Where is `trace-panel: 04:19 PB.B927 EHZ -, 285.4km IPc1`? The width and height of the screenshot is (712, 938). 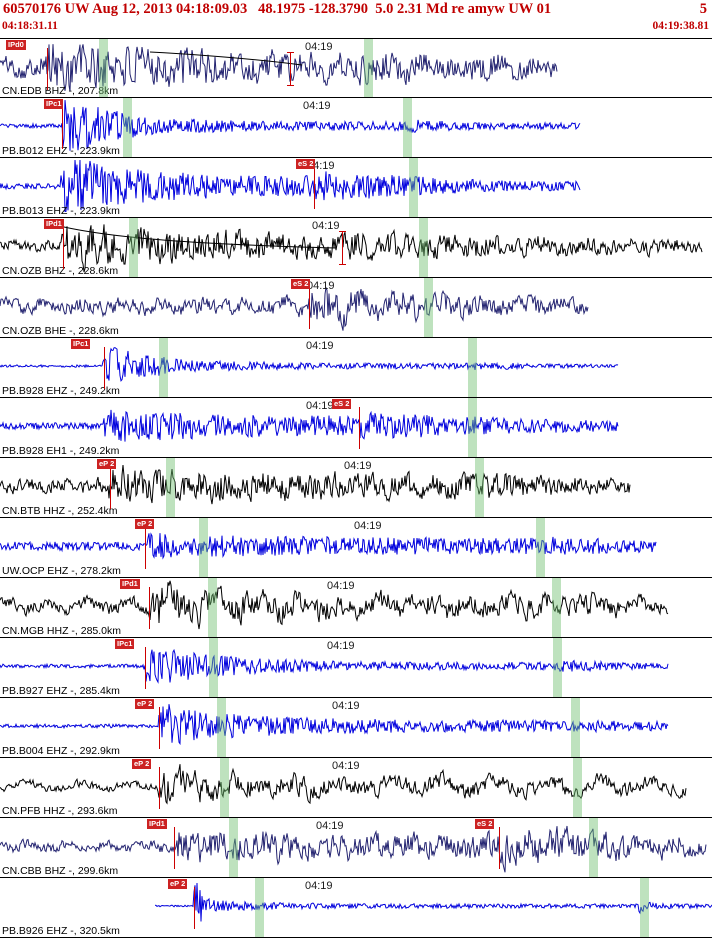 trace-panel: 04:19 PB.B927 EHZ -, 285.4km IPc1 is located at coordinates (356, 668).